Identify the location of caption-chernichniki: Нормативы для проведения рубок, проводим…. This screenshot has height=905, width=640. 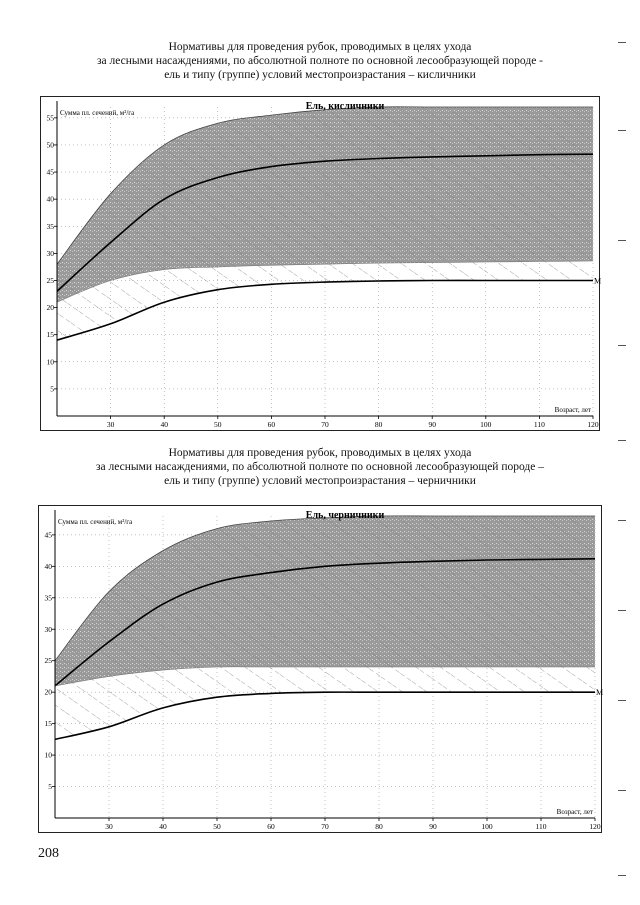
(320, 467).